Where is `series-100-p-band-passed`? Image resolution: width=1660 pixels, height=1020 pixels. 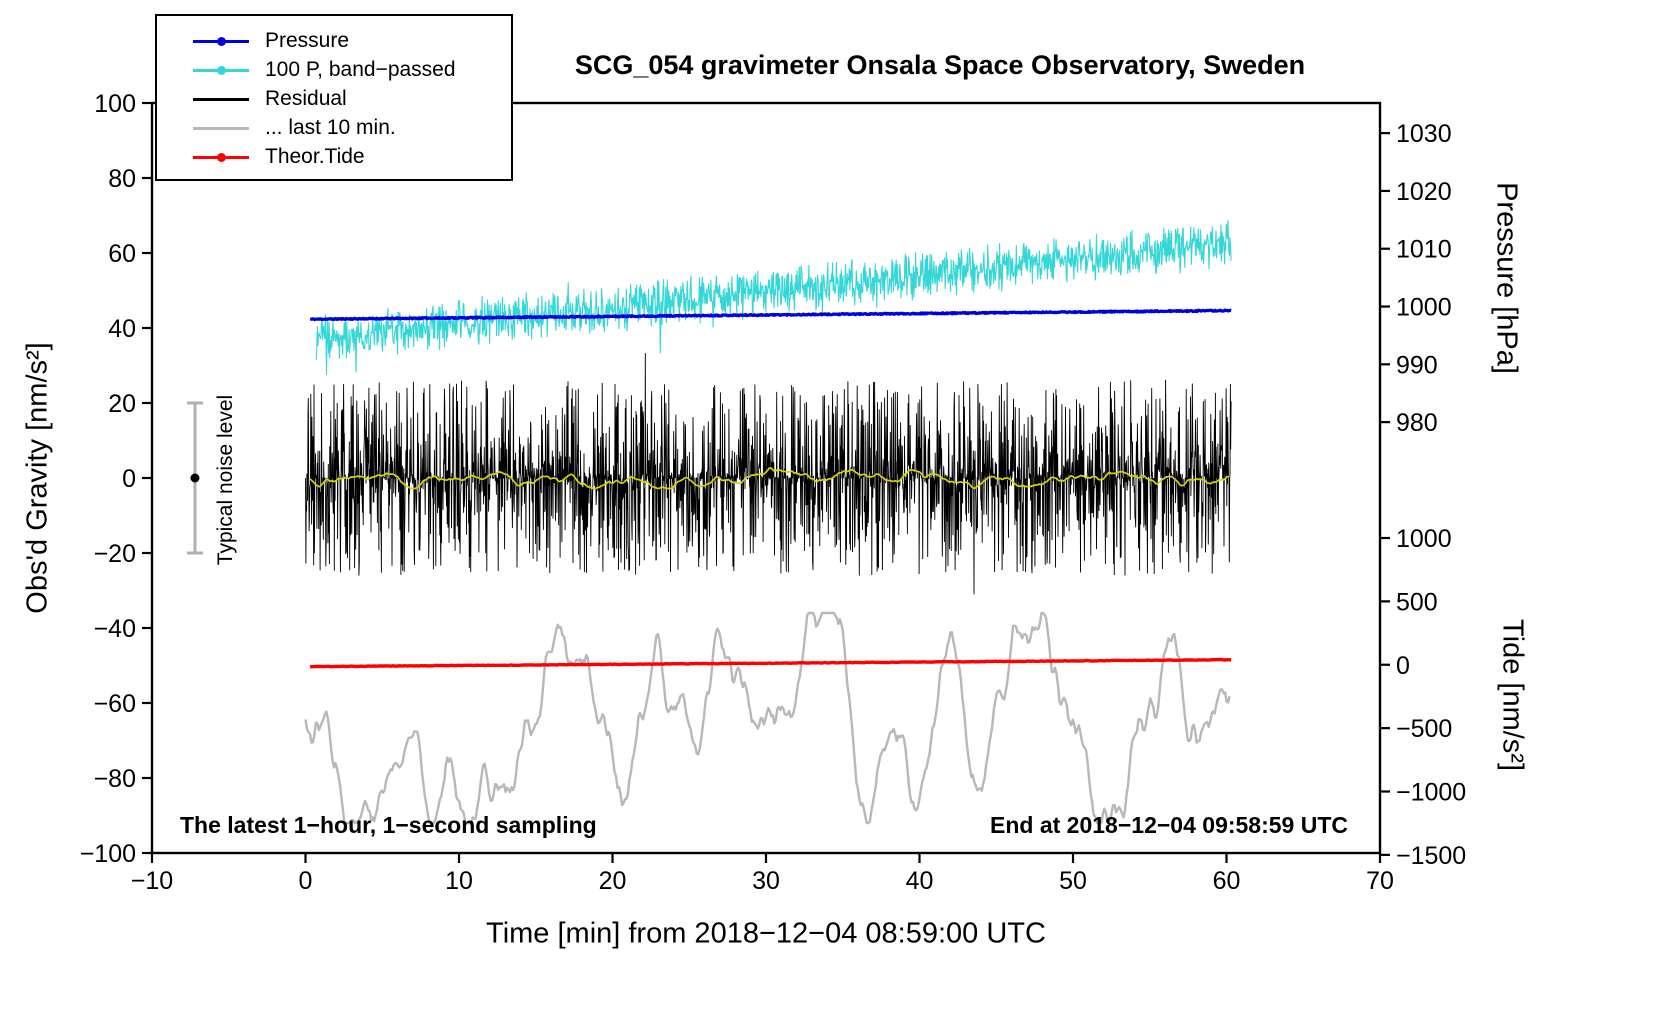
series-100-p-band-passed is located at coordinates (773, 297).